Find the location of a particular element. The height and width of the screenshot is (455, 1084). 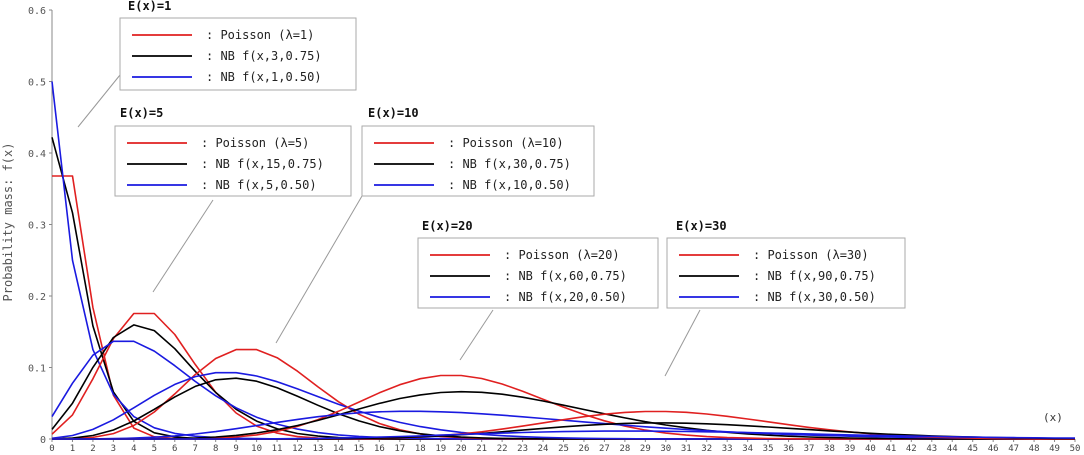

legend-entry-label: : NB f(x,1,0.50) is located at coordinates (264, 77).